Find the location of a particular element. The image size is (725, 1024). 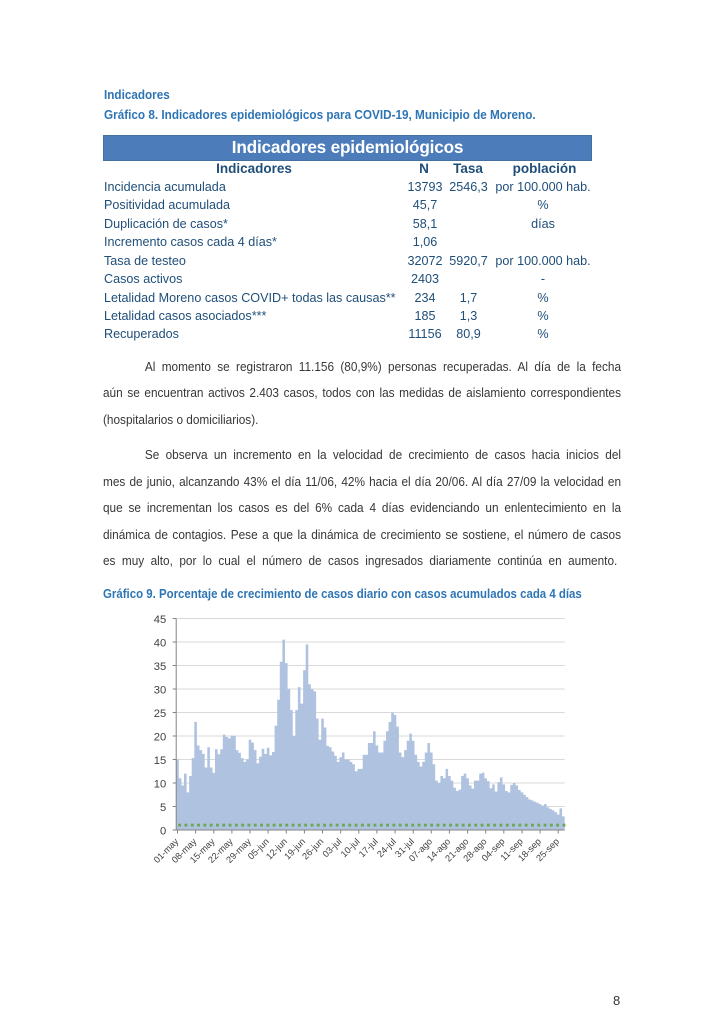

svg-text: 24-jul is located at coordinates (386, 847).